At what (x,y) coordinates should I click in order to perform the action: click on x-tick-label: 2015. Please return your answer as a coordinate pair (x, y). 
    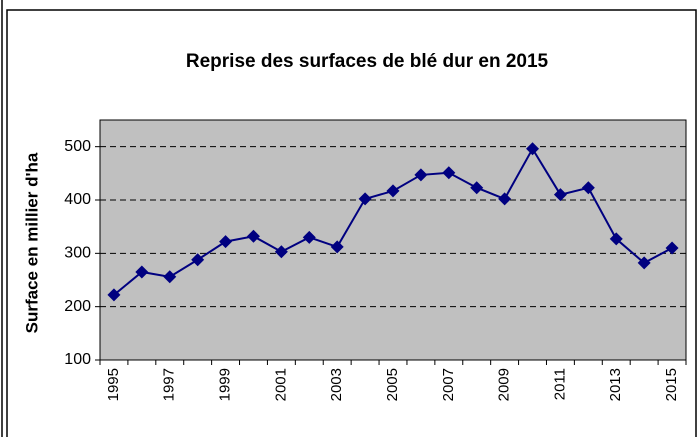
    Looking at the image, I should click on (671, 384).